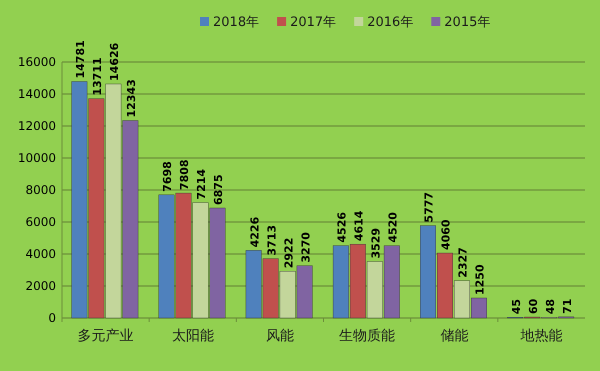 The height and width of the screenshot is (371, 600). I want to click on data-label: 4614, so click(359, 226).